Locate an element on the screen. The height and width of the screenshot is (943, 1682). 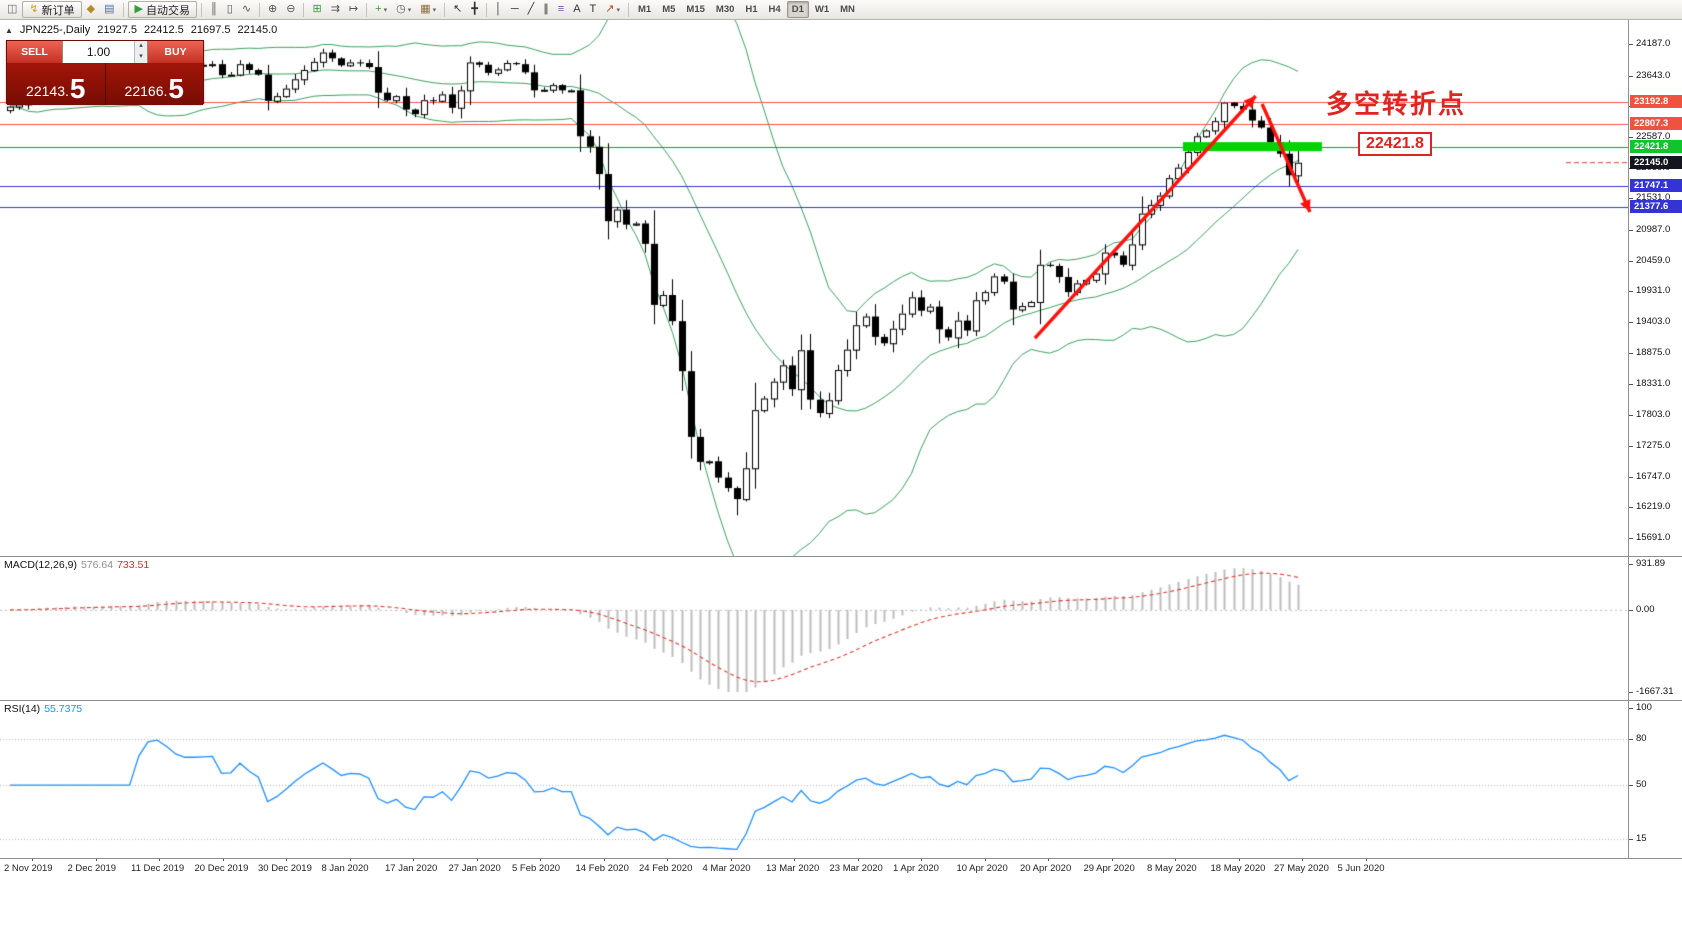
arrows-icon: ↗ is located at coordinates (610, 9).